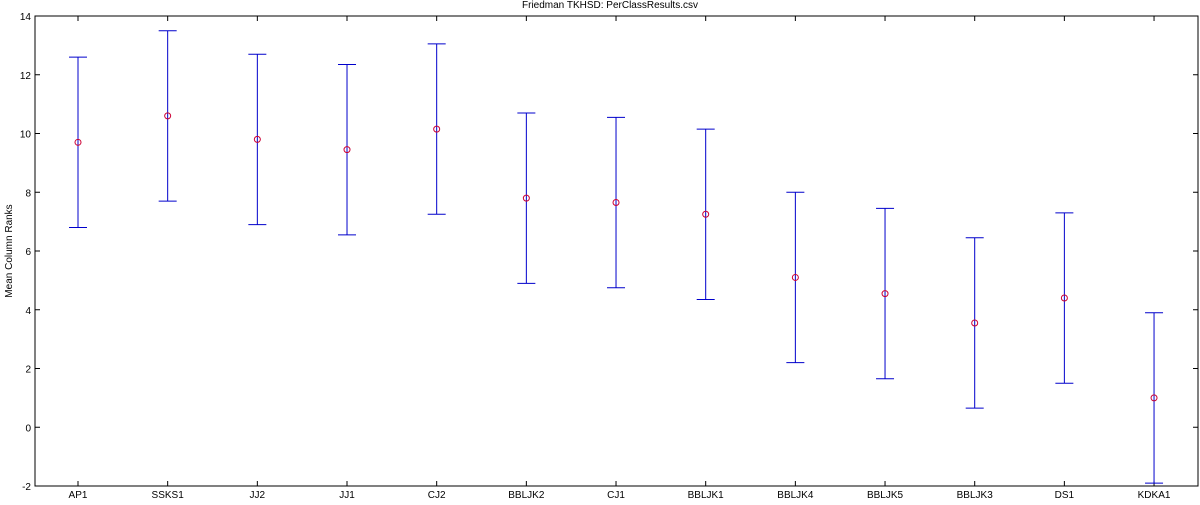 This screenshot has width=1200, height=505. Describe the element at coordinates (26, 17) in the screenshot. I see `y-tick-label: 14` at that location.